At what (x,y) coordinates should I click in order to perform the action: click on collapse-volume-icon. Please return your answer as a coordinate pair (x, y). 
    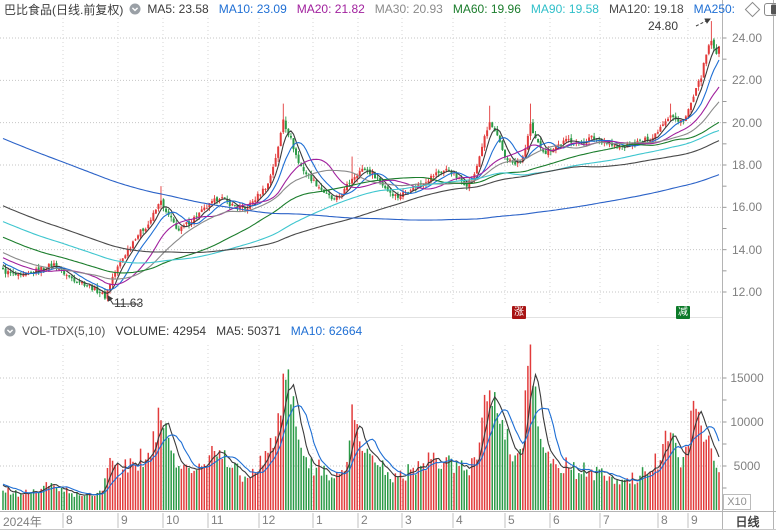
    Looking at the image, I should click on (10, 331).